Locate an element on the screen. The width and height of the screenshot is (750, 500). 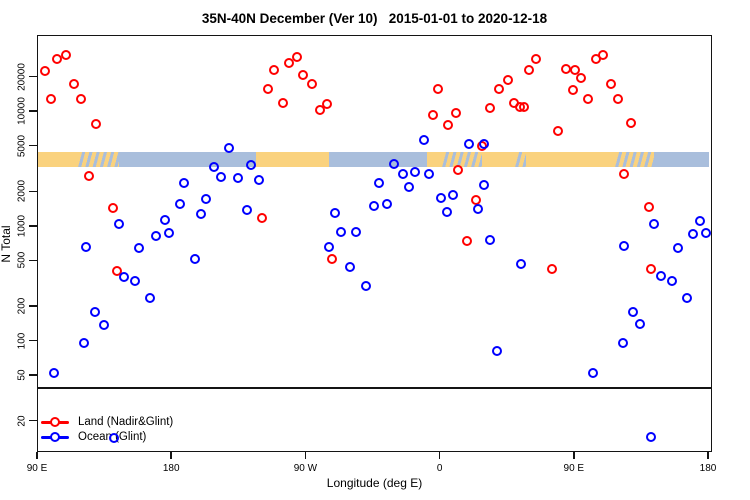
legend-line-symbol is located at coordinates (55, 437).